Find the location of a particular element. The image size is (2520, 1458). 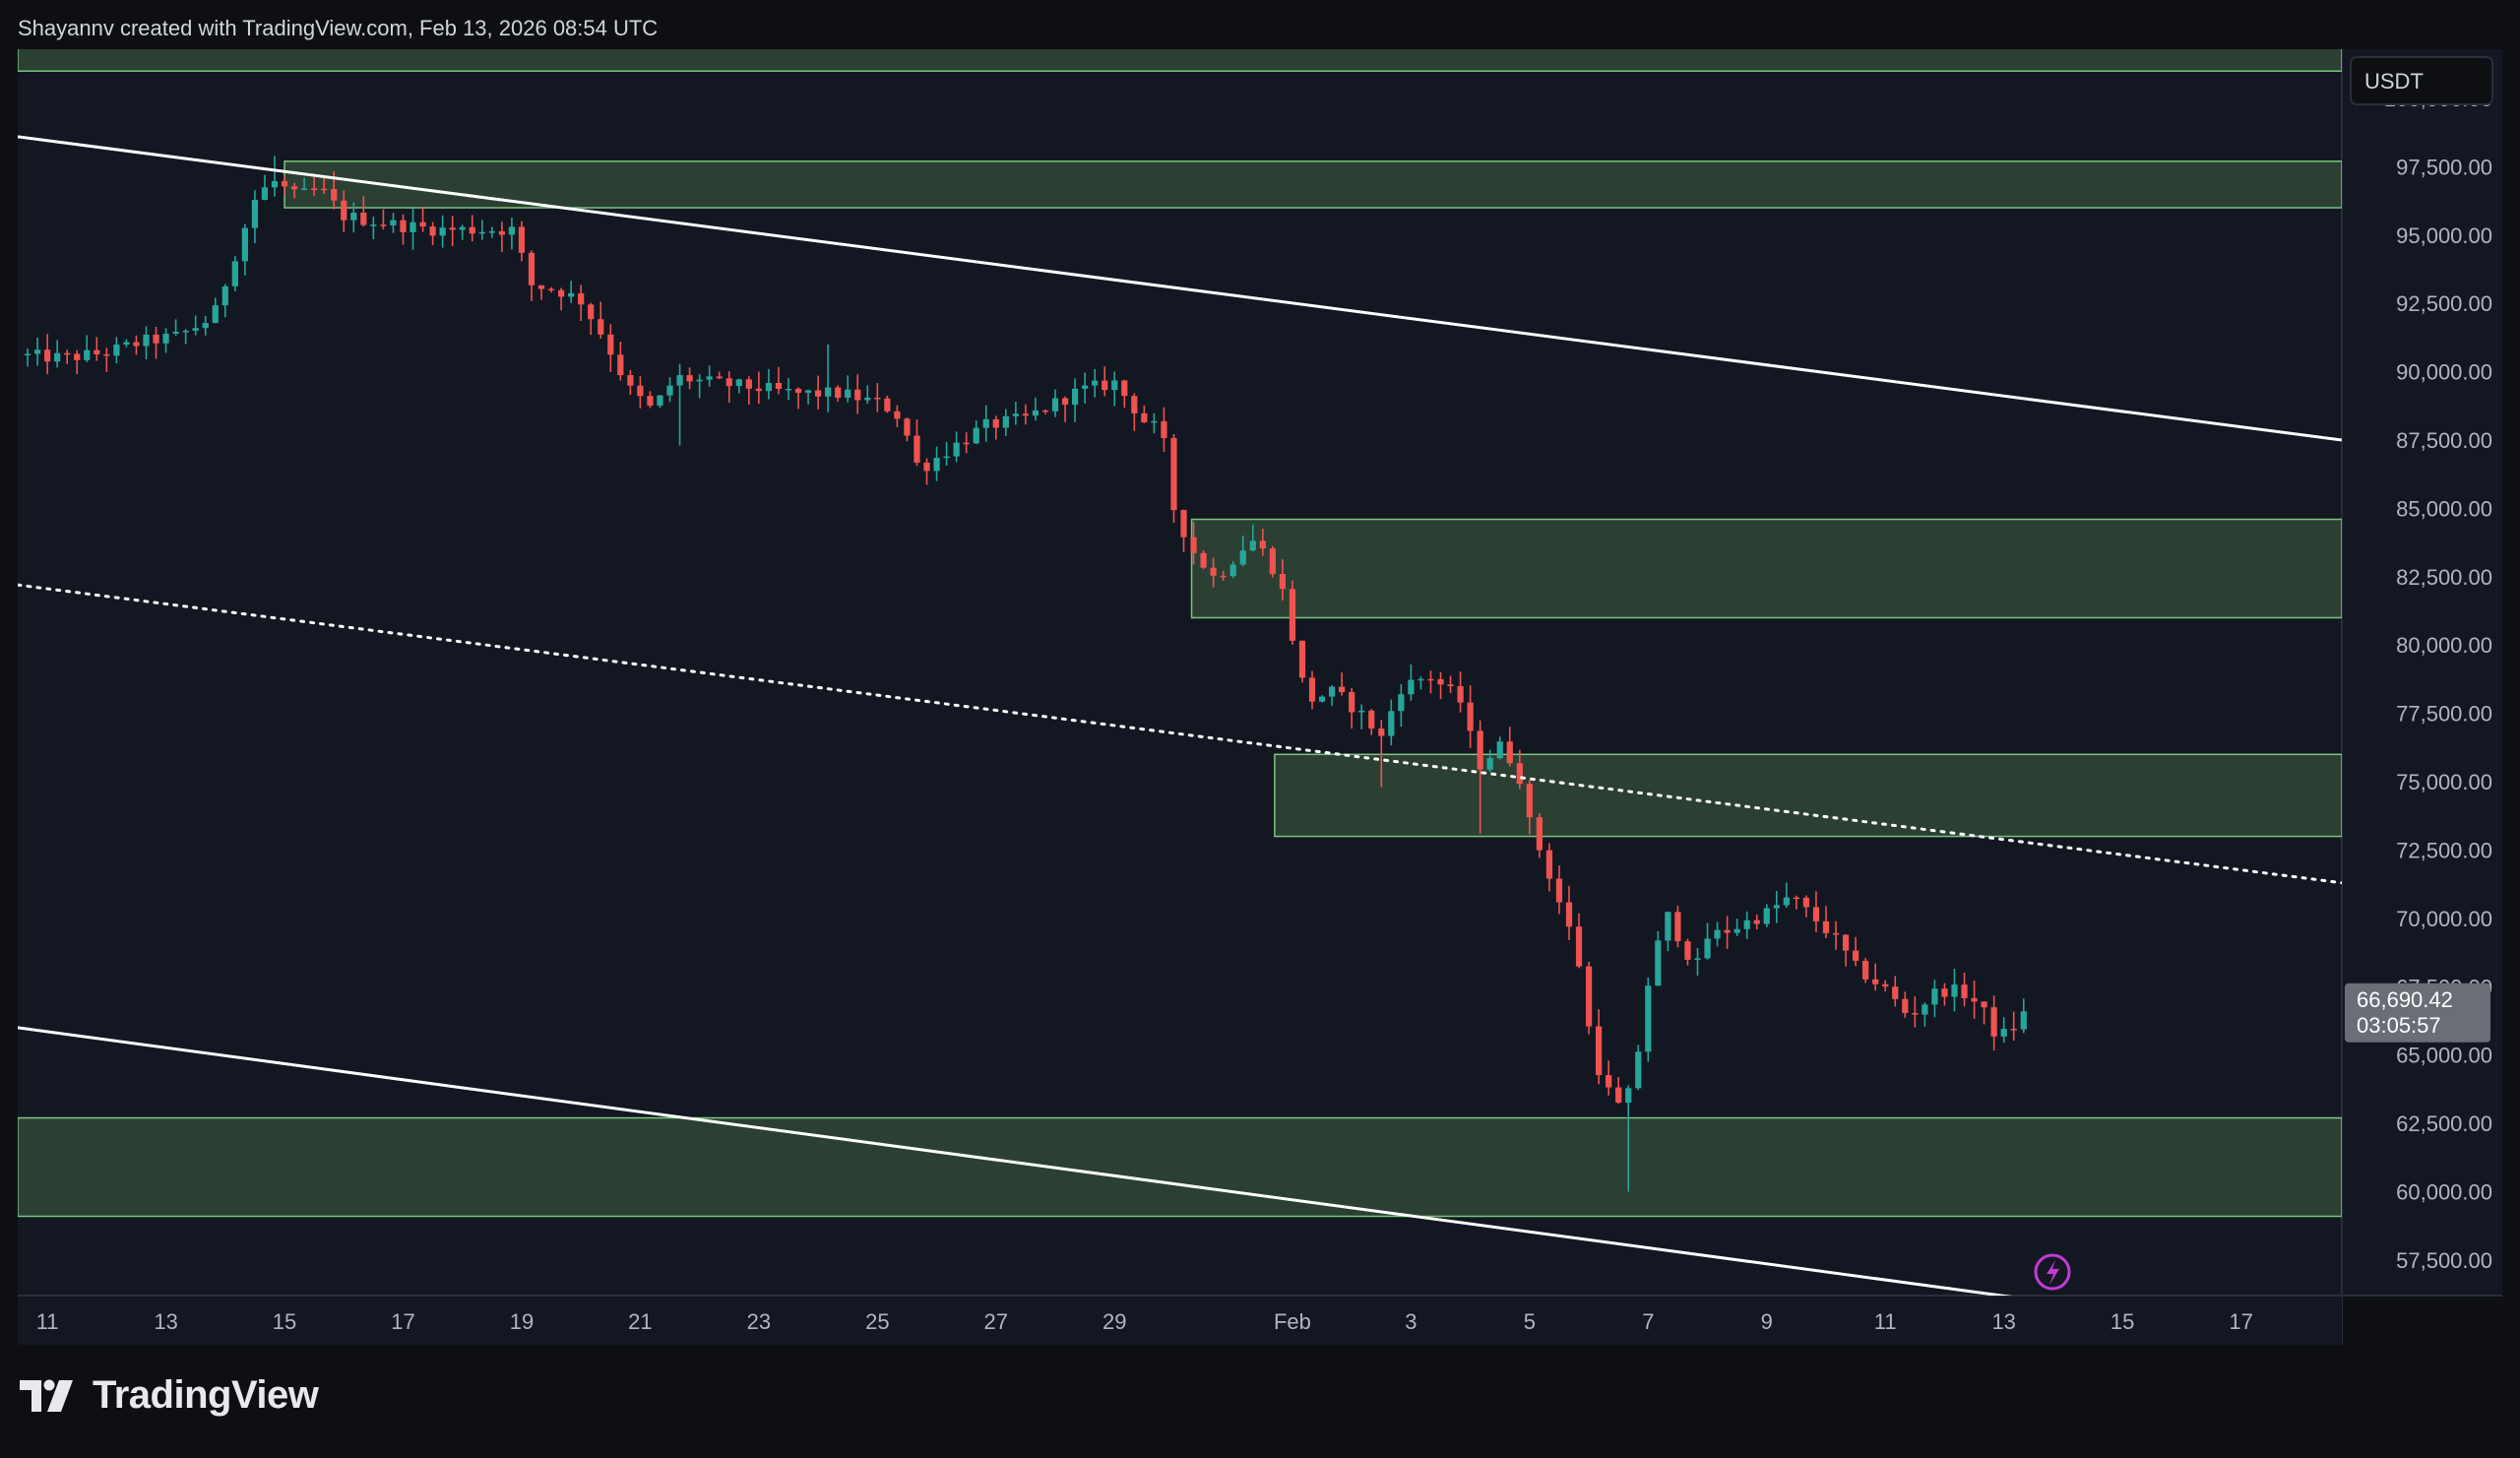

tradingview-brand: TradingView is located at coordinates (169, 1395).